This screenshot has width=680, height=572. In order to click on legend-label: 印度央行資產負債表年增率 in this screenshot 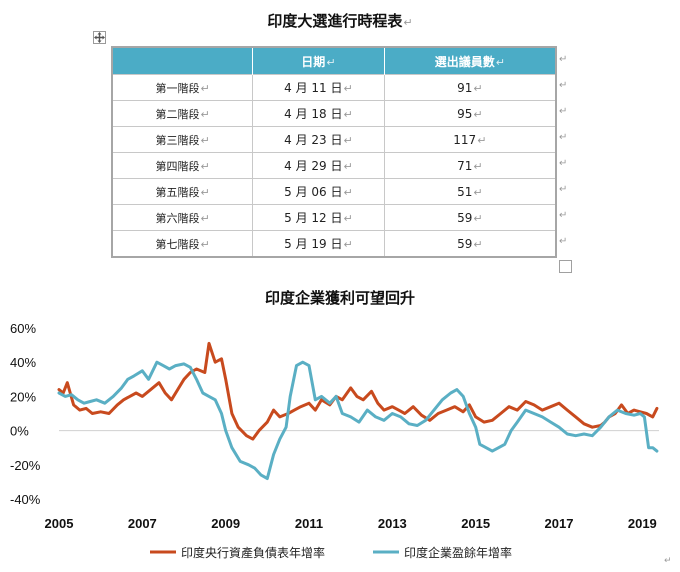, I will do `click(253, 552)`.